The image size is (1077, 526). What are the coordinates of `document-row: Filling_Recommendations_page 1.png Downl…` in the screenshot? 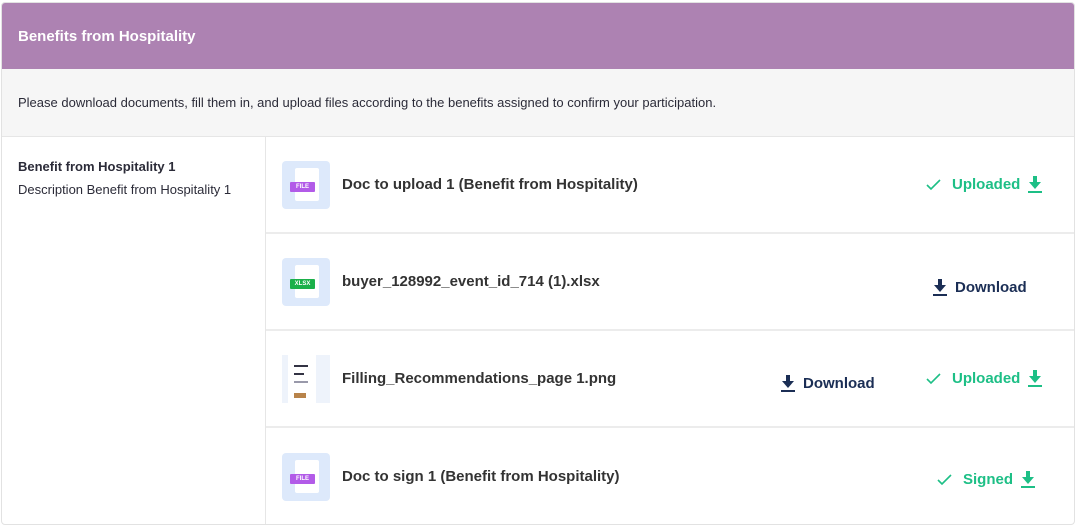 It's located at (670, 379).